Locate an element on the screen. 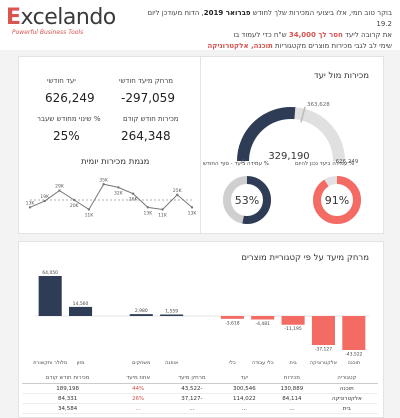 The width and height of the screenshot is (400, 418). gap-category-label: סלולר ותקשורת is located at coordinates (50, 363).